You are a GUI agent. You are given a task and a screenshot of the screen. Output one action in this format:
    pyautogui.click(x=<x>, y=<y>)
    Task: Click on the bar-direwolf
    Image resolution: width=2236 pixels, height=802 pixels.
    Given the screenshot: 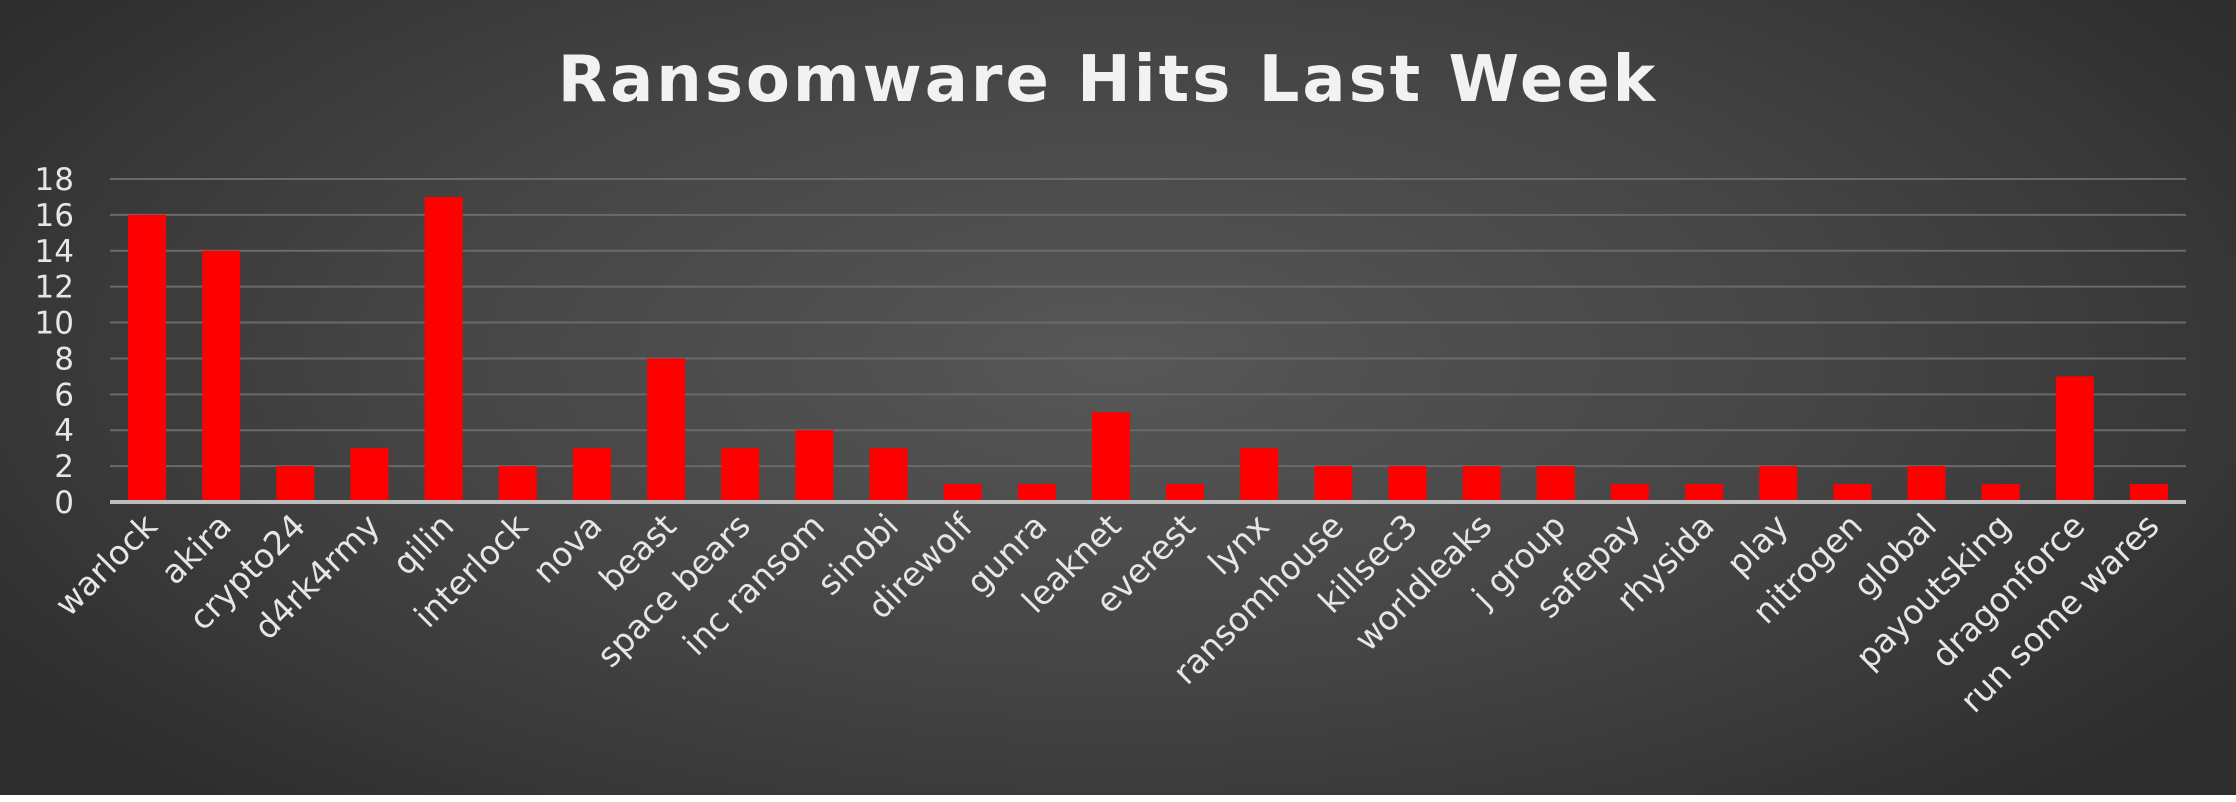 What is the action you would take?
    pyautogui.click(x=962, y=493)
    